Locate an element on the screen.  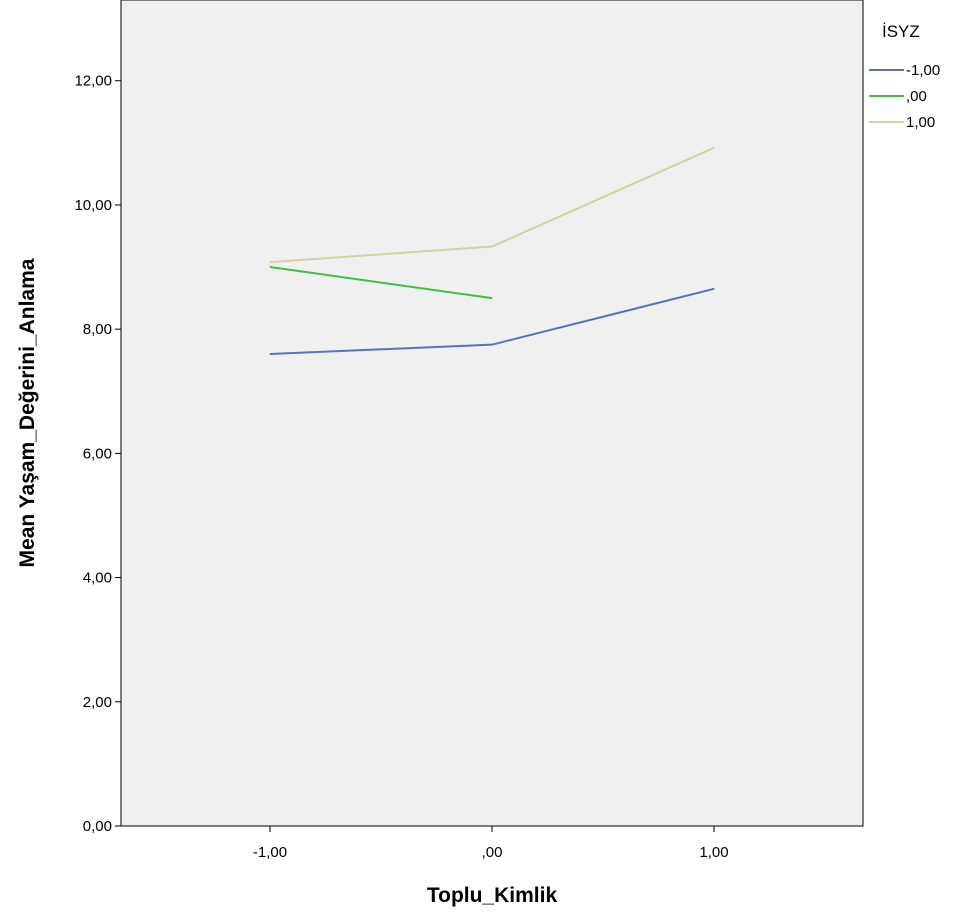
y-tick-label: 0,00 is located at coordinates (97, 826).